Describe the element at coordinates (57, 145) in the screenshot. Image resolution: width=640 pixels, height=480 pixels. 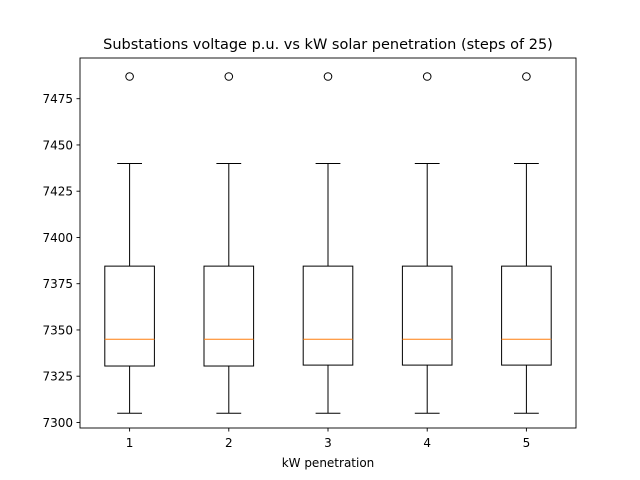
I see `y-tick-label: 7450` at that location.